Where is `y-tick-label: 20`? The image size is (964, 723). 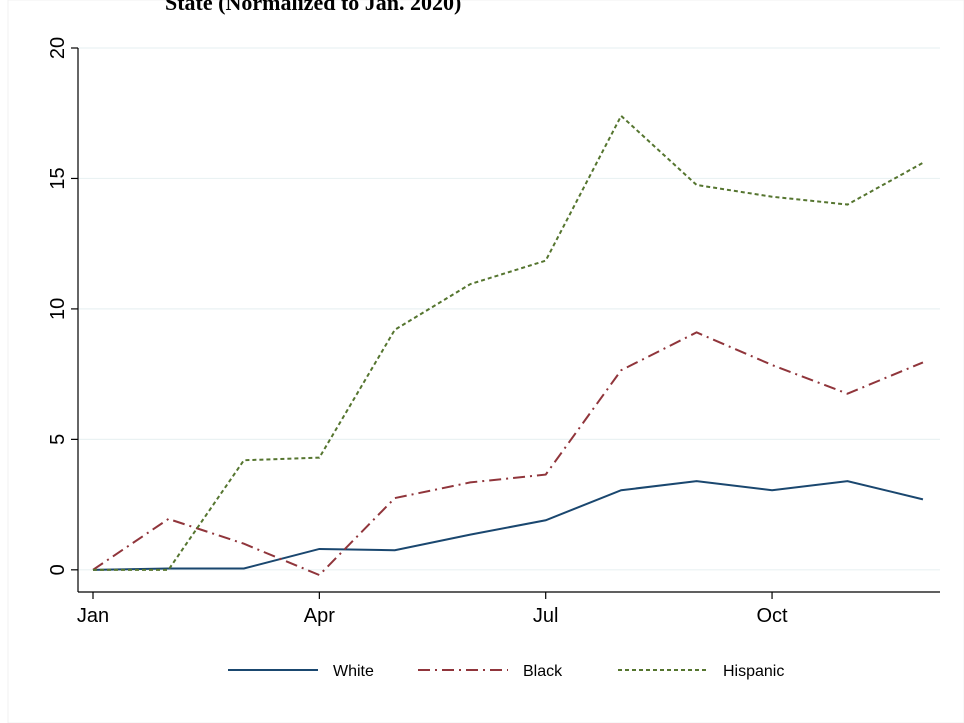
y-tick-label: 20 is located at coordinates (58, 48).